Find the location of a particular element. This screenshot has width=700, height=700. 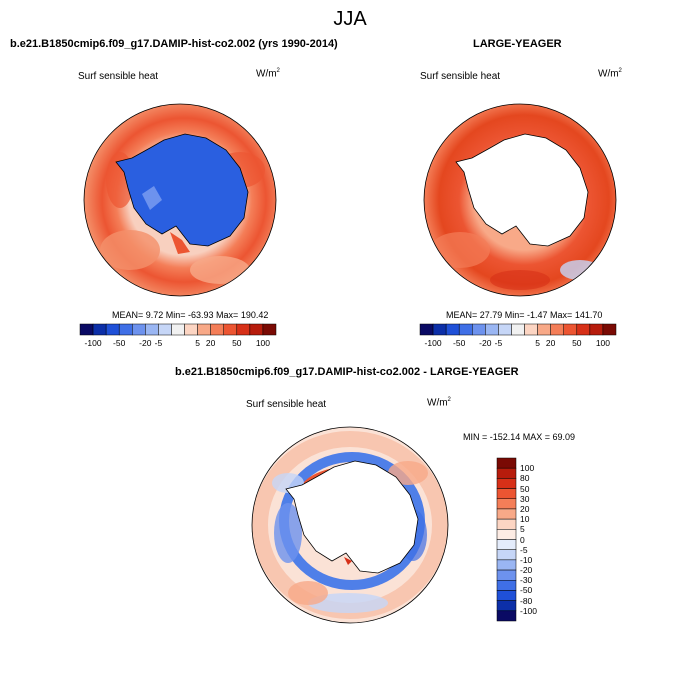

panel1-stats: MEAN= 9.72 Min= -63.93 Max= 190.42 is located at coordinates (190, 315).